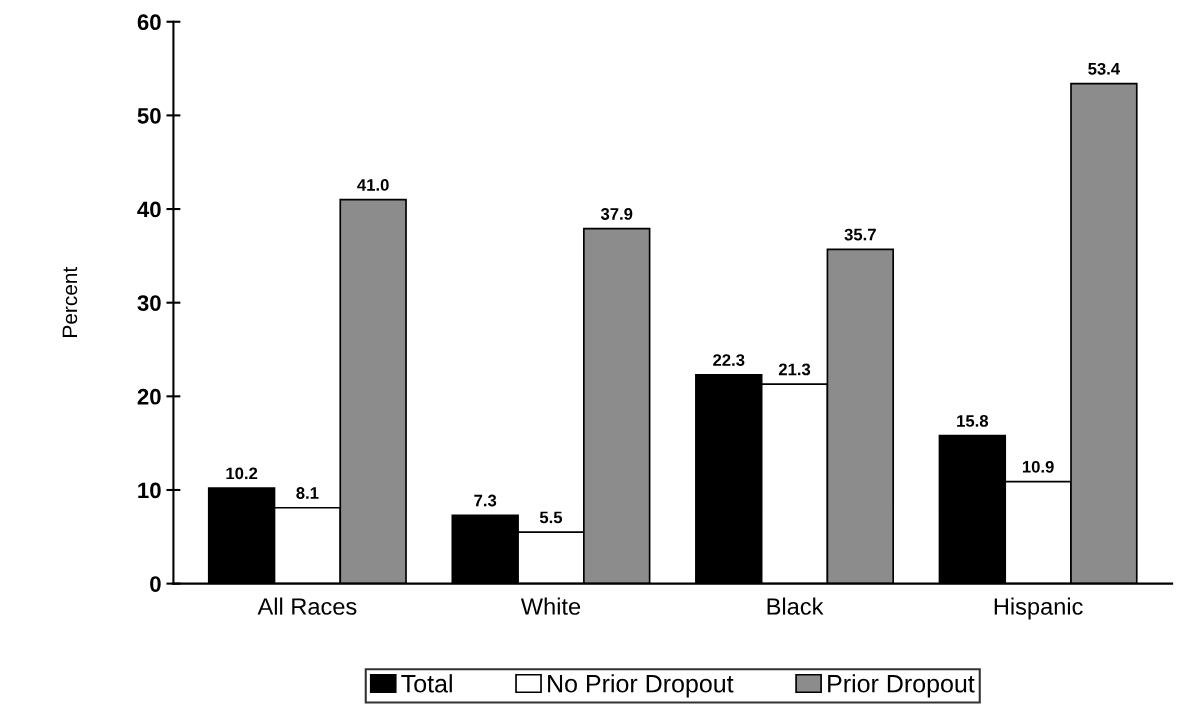 This screenshot has height=725, width=1196. Describe the element at coordinates (149, 303) in the screenshot. I see `y-tick-label: 30` at that location.